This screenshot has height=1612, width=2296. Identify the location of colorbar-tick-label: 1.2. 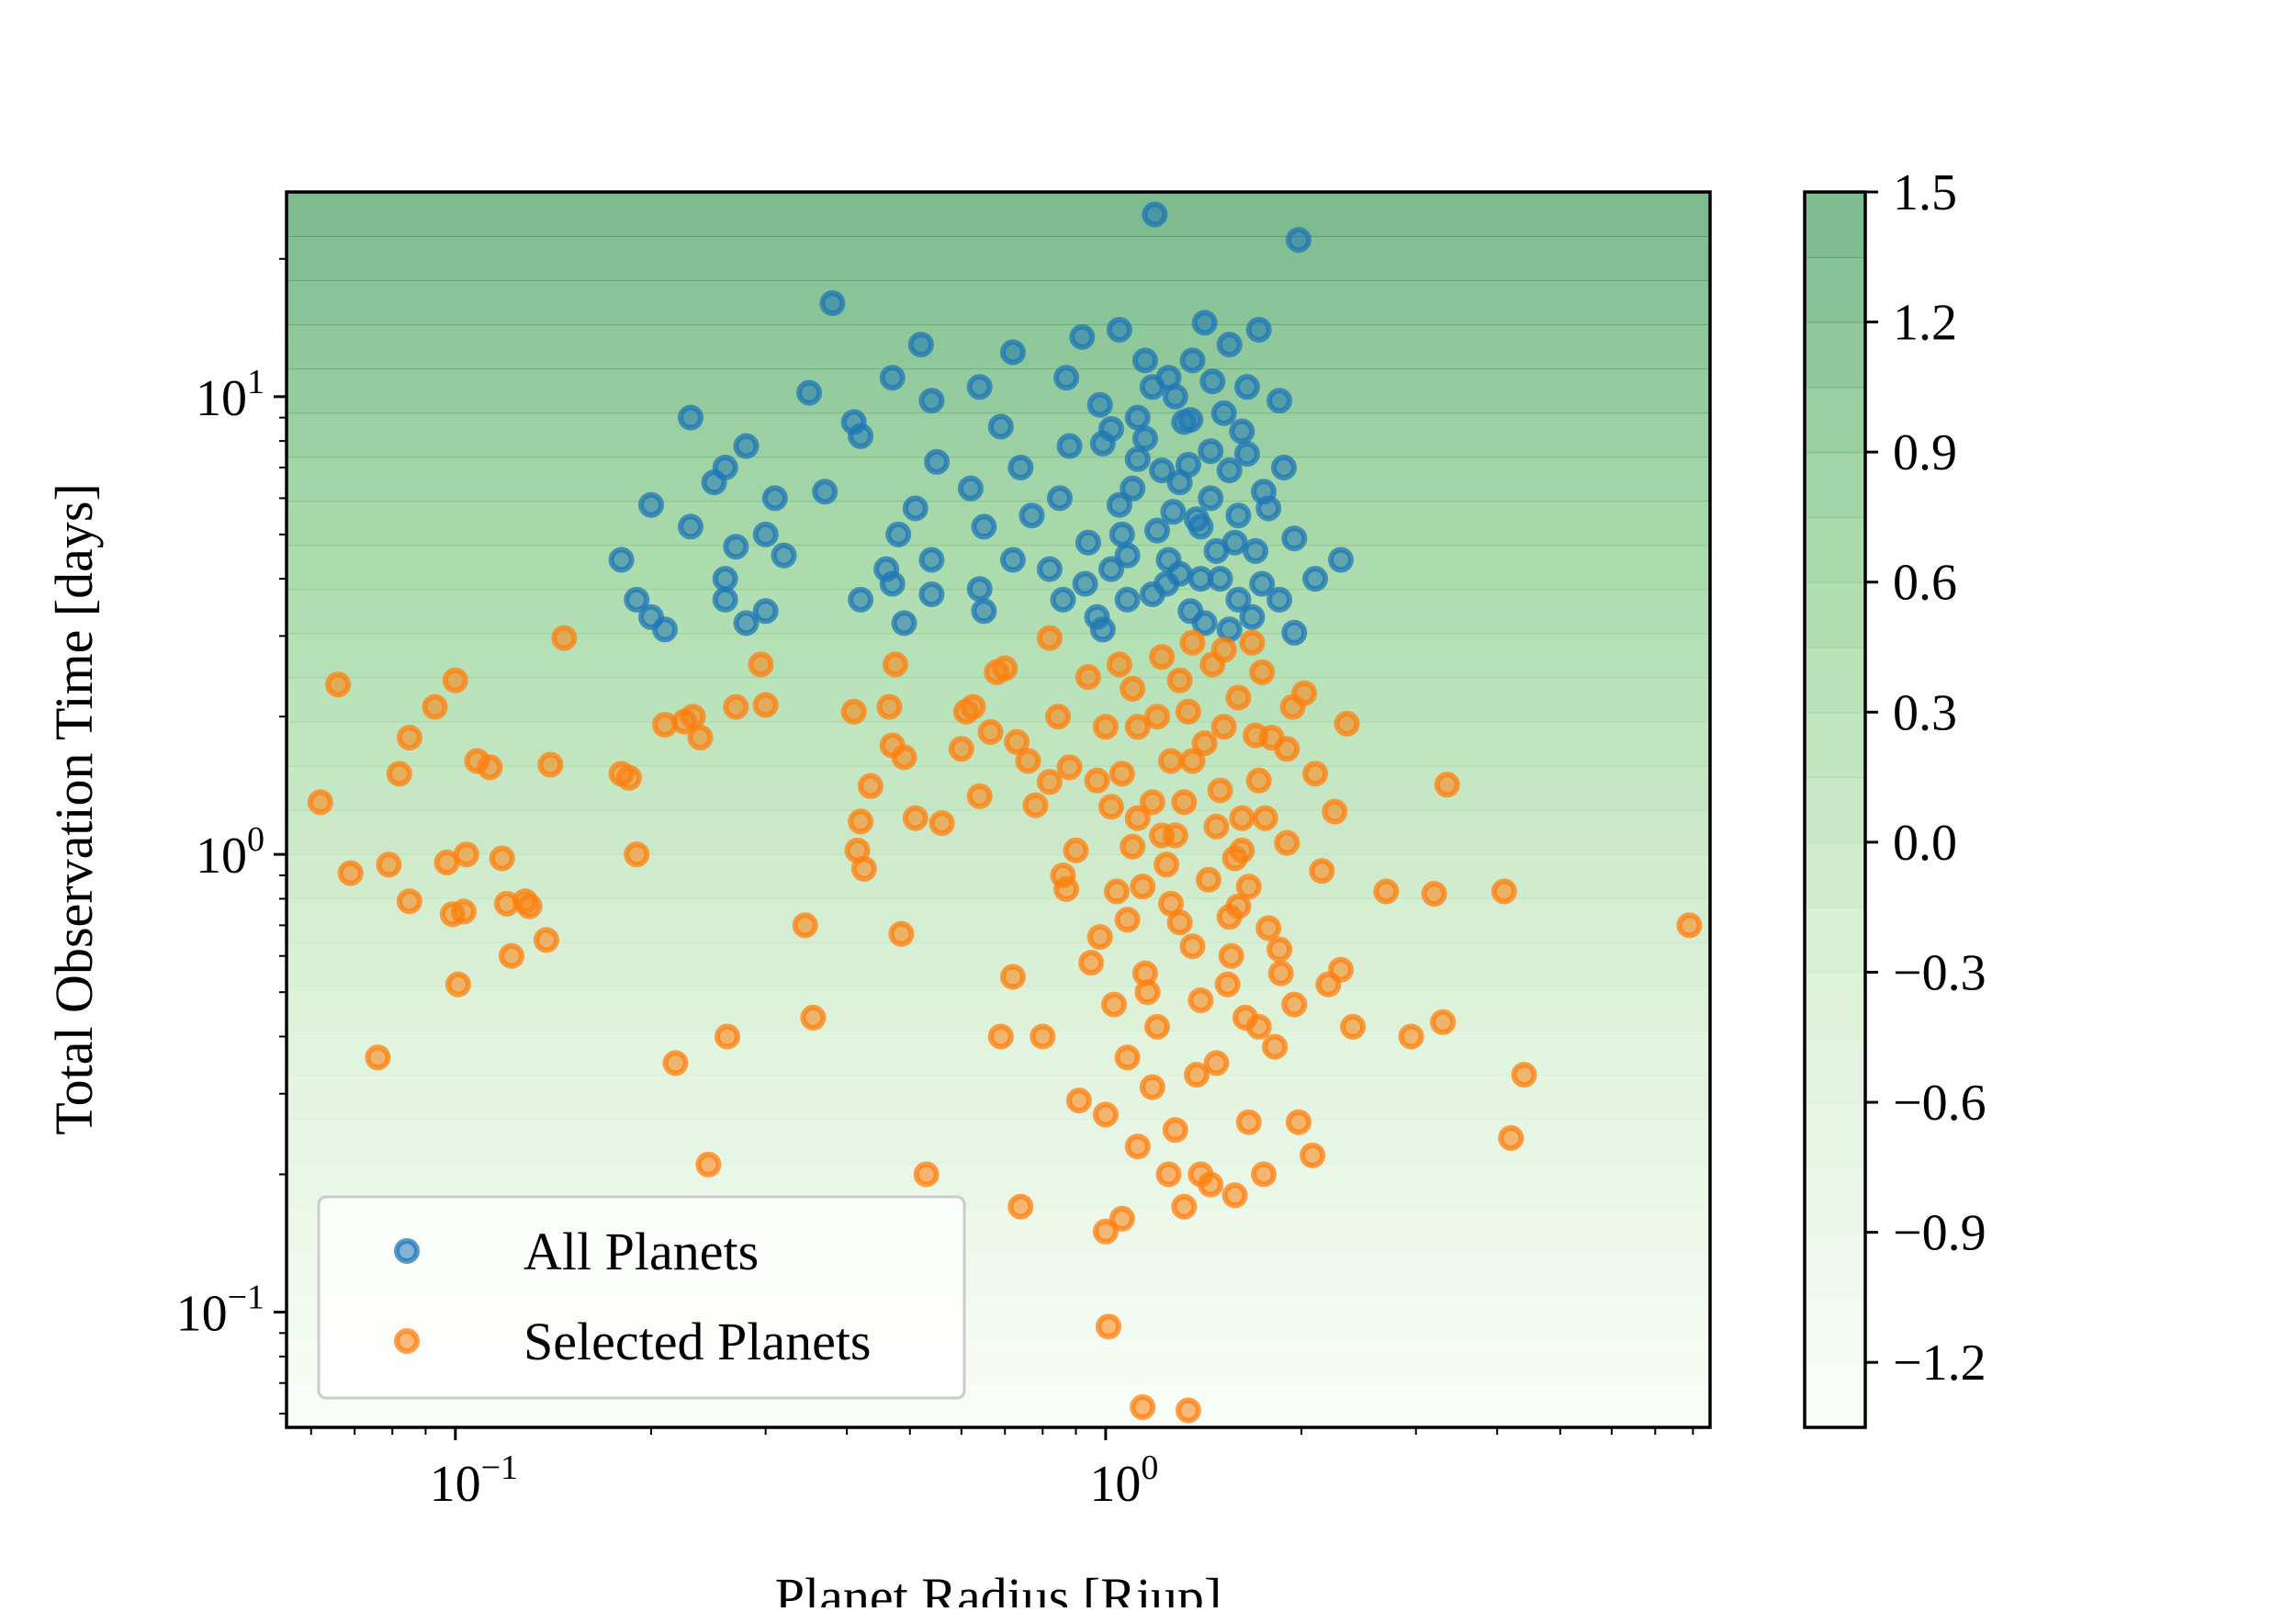
(1925, 323).